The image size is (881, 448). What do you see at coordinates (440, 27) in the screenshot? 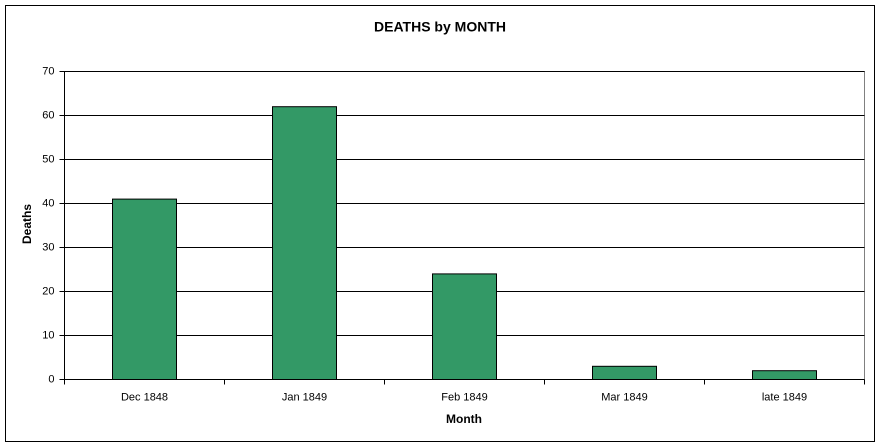
I see `chart-title: DEATHS by MONTH` at bounding box center [440, 27].